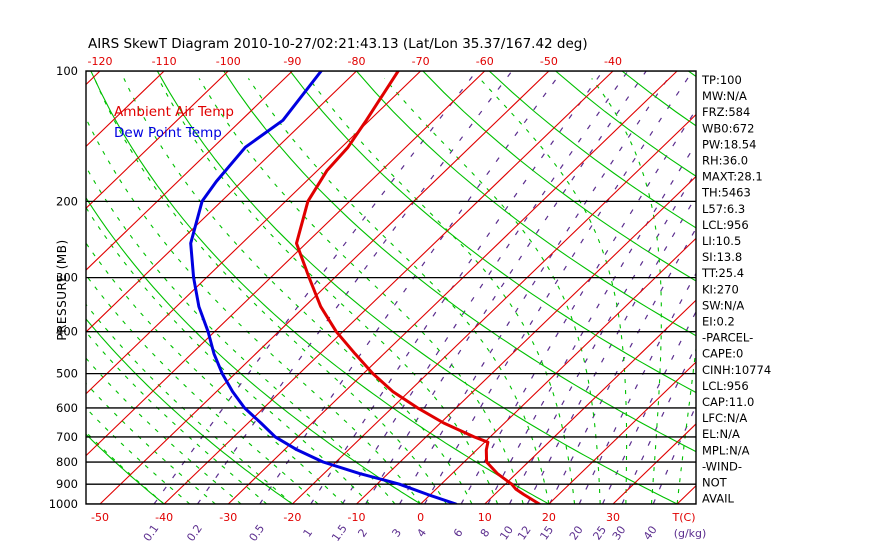 The height and width of the screenshot is (560, 870). What do you see at coordinates (726, 450) in the screenshot?
I see `parameter-mplna: MPL:N/A` at bounding box center [726, 450].